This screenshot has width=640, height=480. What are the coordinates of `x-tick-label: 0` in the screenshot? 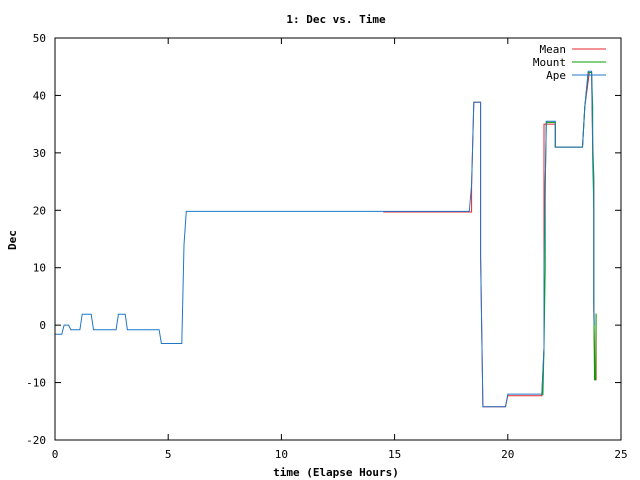 It's located at (55, 454).